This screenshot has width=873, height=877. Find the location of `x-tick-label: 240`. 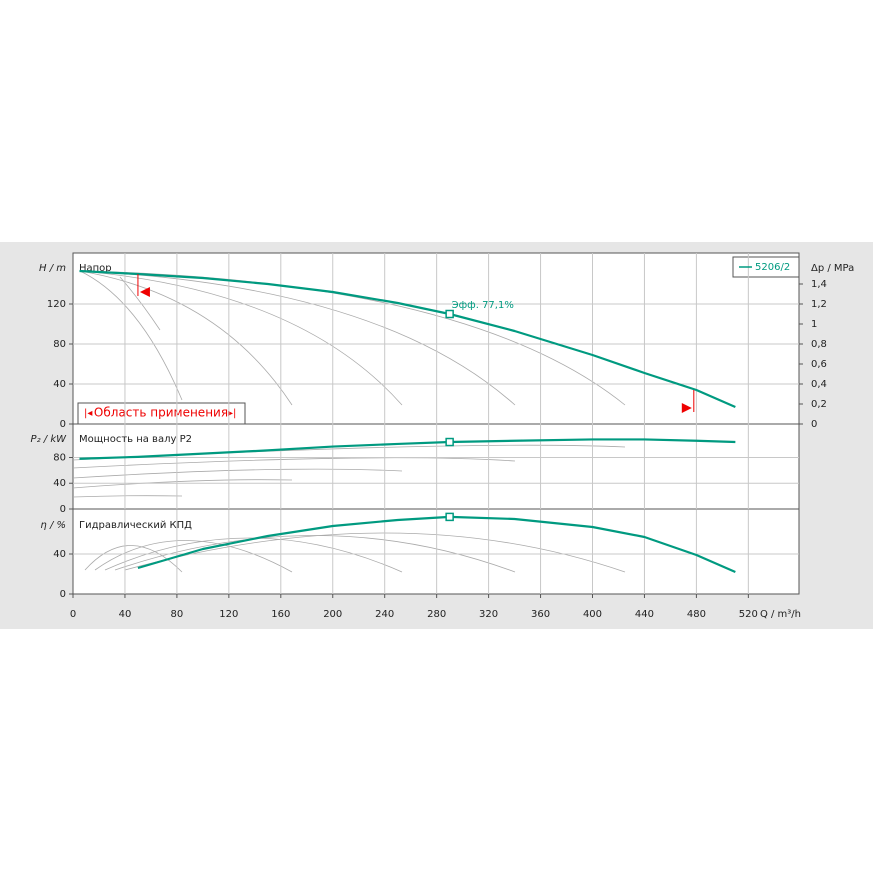

x-tick-label: 240 is located at coordinates (384, 614).